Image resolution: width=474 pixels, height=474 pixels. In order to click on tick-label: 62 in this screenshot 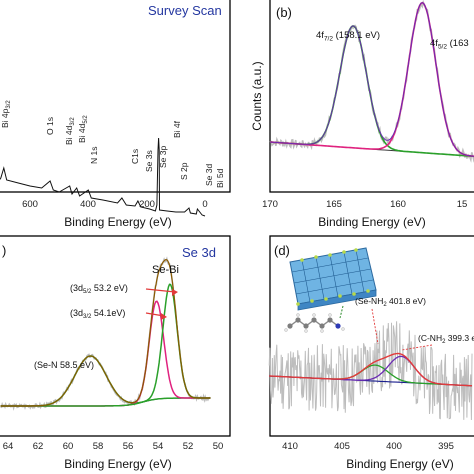, I will do `click(38, 446)`.